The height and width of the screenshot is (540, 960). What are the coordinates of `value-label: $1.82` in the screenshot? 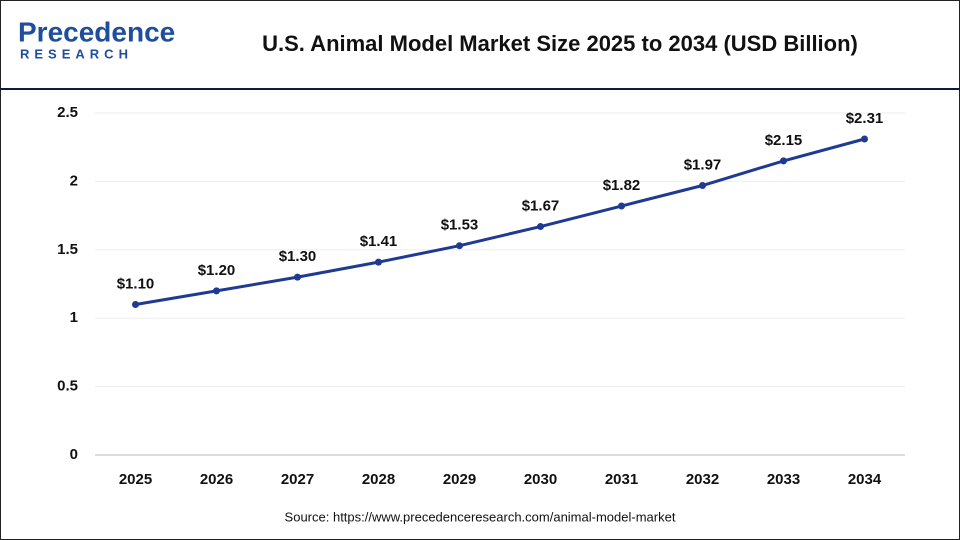 It's located at (622, 185).